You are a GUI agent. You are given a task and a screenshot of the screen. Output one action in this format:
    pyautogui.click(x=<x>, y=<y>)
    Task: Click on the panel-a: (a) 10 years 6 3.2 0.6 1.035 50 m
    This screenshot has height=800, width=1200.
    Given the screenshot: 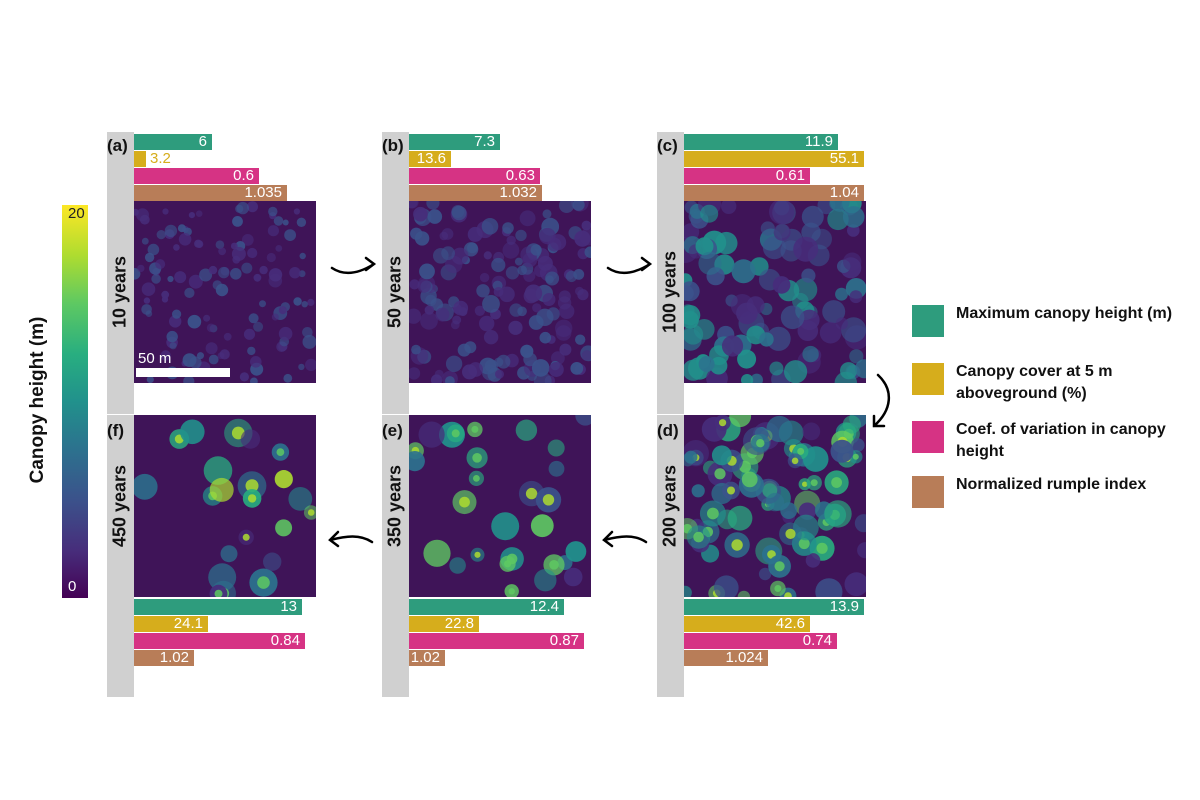 What is the action you would take?
    pyautogui.click(x=213, y=273)
    